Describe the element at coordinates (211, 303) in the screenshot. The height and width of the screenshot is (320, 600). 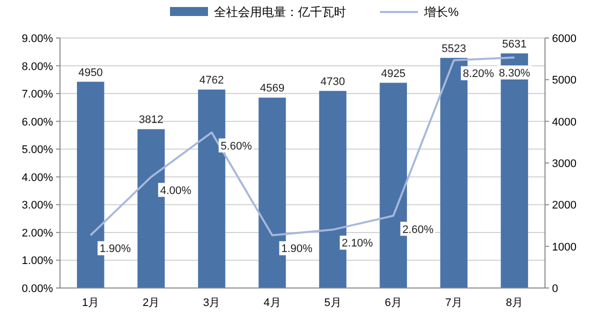
I see `x-tick-label: 3月` at that location.